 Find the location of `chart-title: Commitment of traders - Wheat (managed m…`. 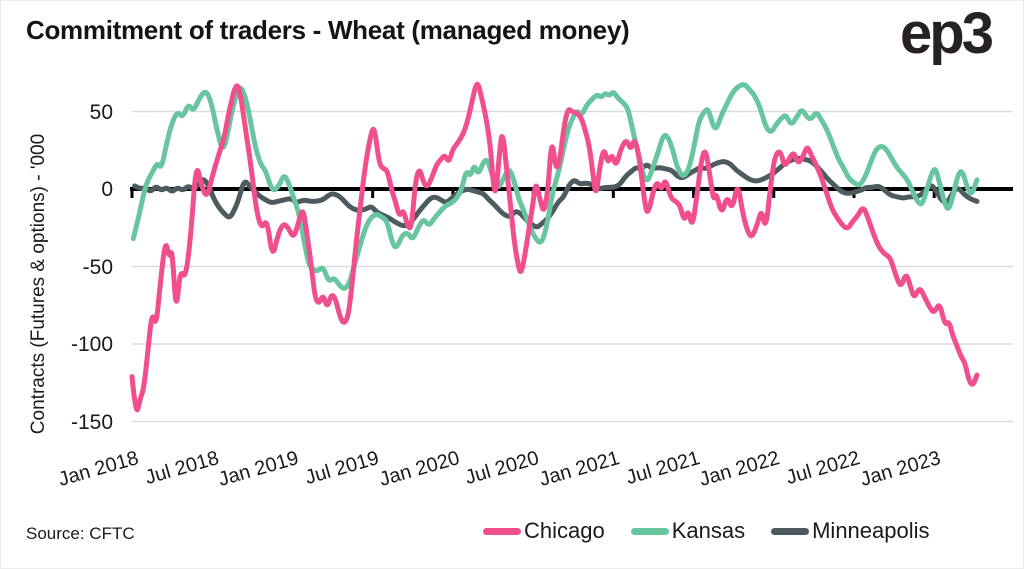

chart-title: Commitment of traders - Wheat (managed m… is located at coordinates (328, 30).